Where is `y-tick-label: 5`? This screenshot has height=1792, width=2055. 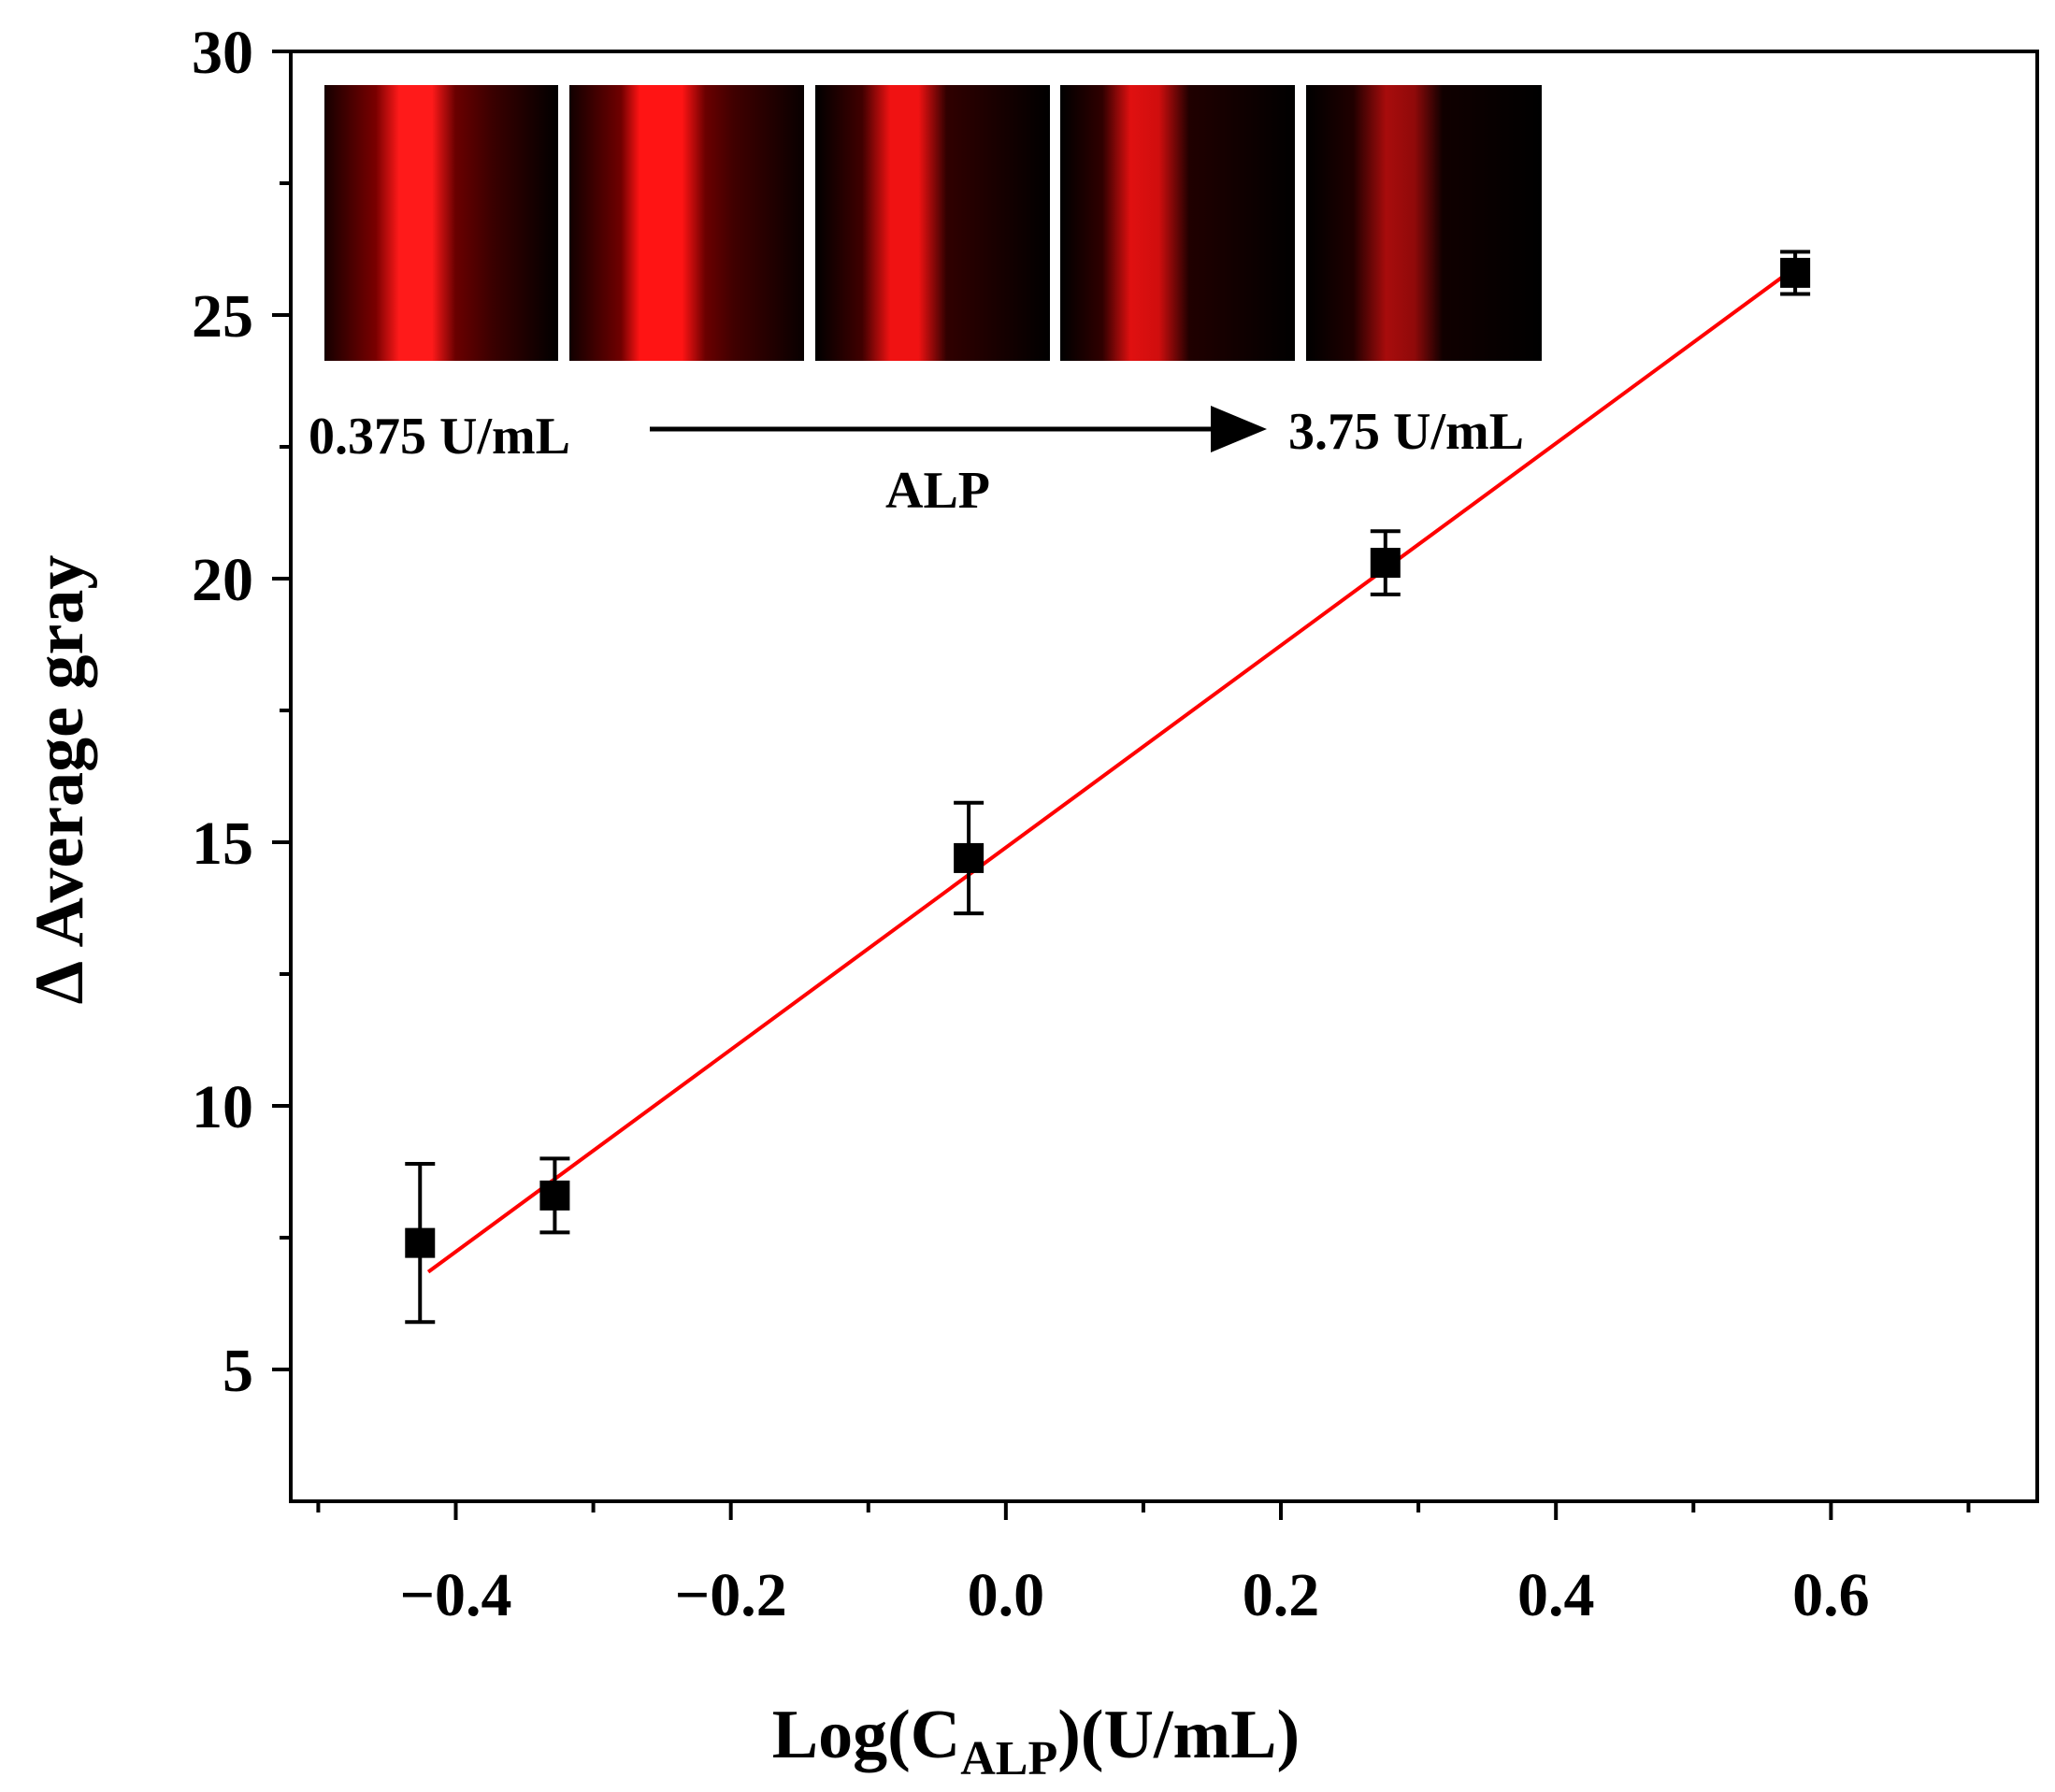 y-tick-label: 5 is located at coordinates (238, 1371).